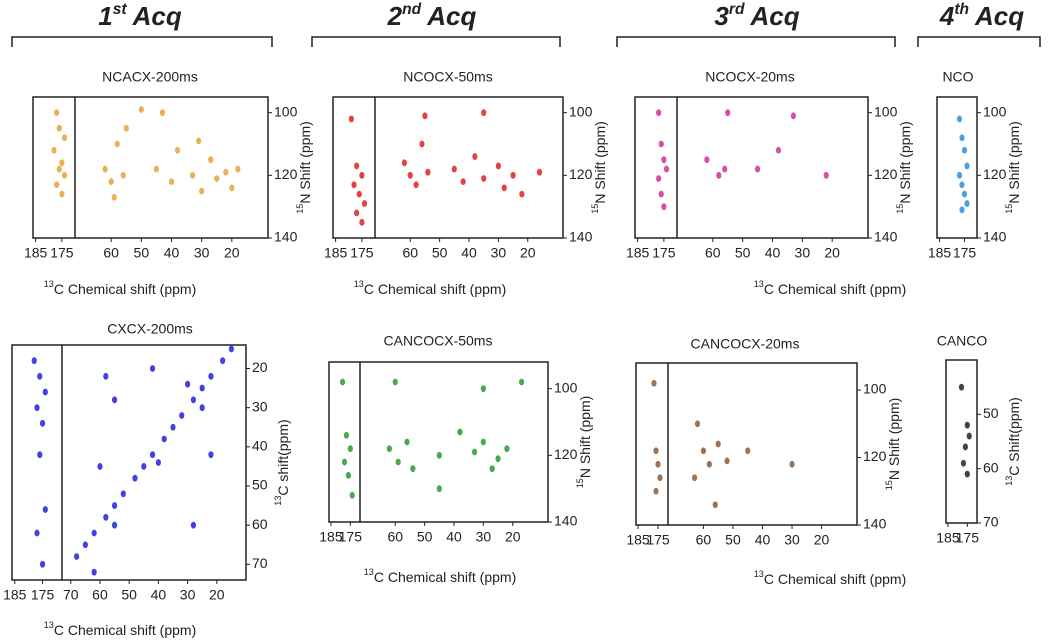 This screenshot has width=1050, height=644. I want to click on y-tick-label: 60, so click(991, 467).